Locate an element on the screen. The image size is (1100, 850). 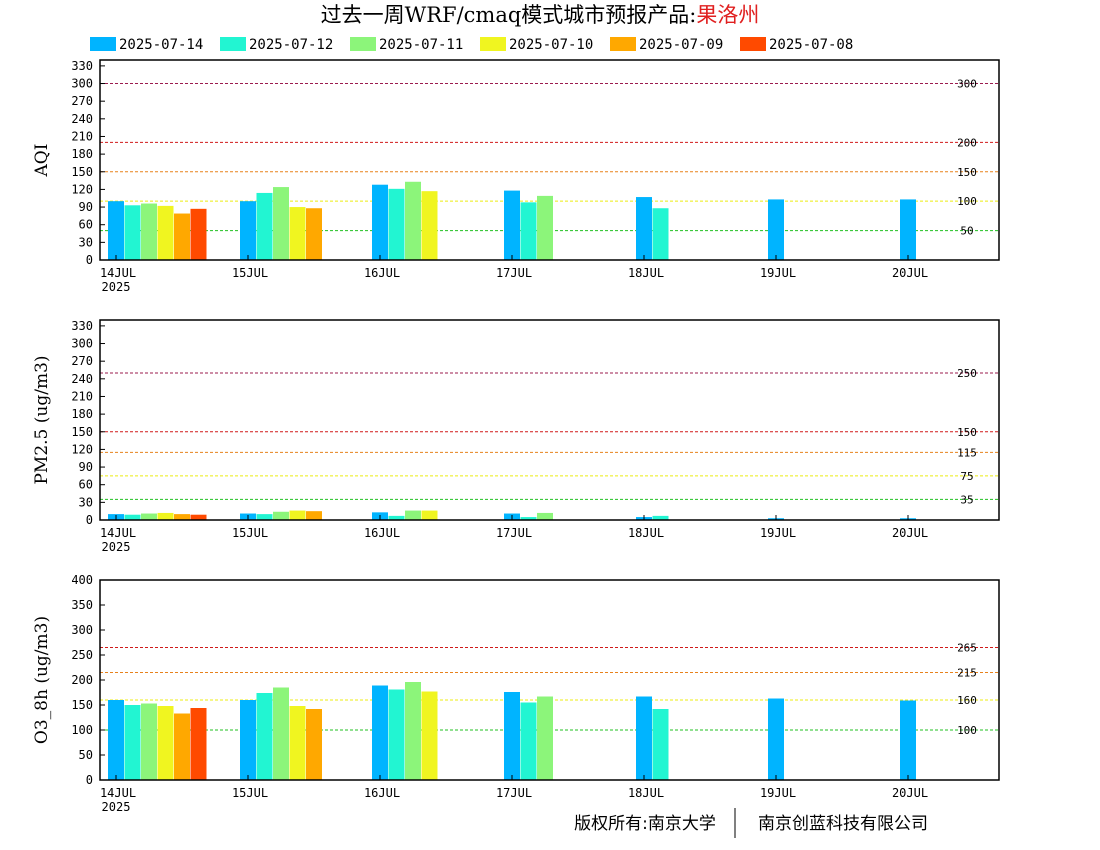
threshold-label: 50 is located at coordinates (966, 231).